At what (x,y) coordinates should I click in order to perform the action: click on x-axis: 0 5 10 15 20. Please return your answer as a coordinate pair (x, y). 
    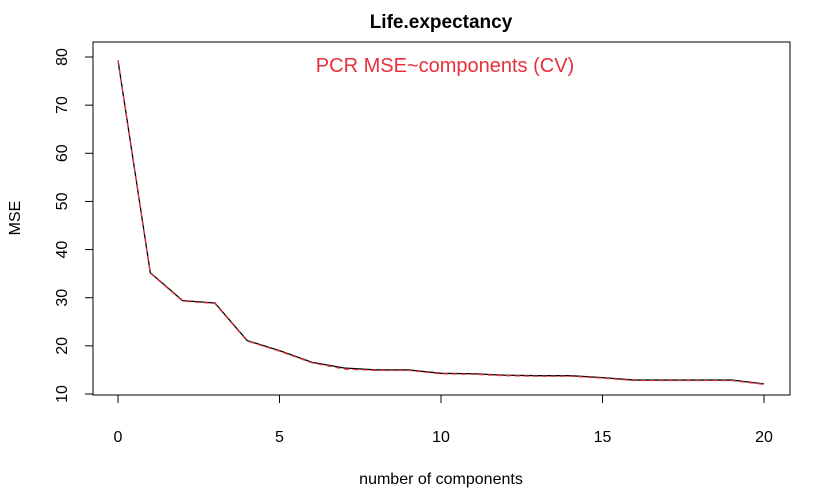
    Looking at the image, I should click on (443, 420).